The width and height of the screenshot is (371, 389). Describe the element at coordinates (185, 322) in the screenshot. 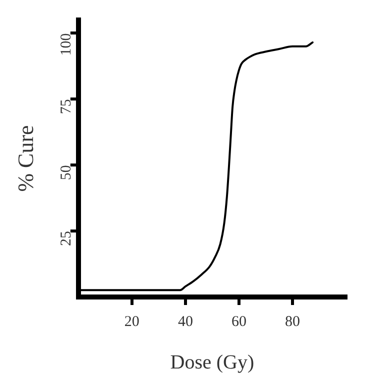

I see `x-tick-label: 40` at that location.